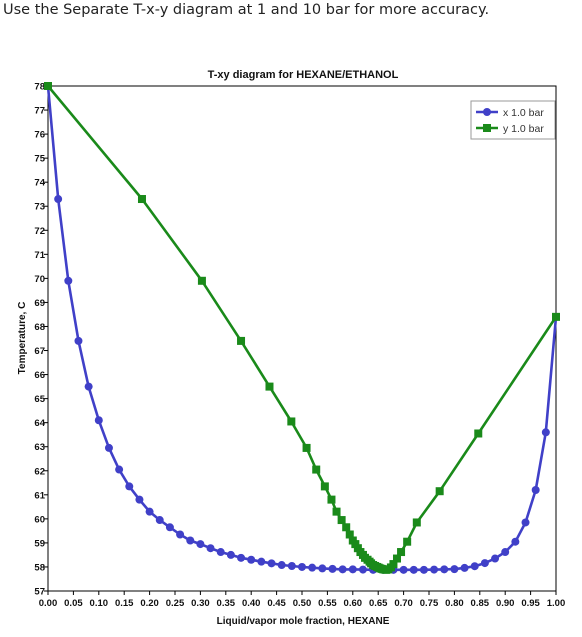 This screenshot has height=637, width=582. What do you see at coordinates (39, 592) in the screenshot?
I see `y-tick-label: 57` at bounding box center [39, 592].